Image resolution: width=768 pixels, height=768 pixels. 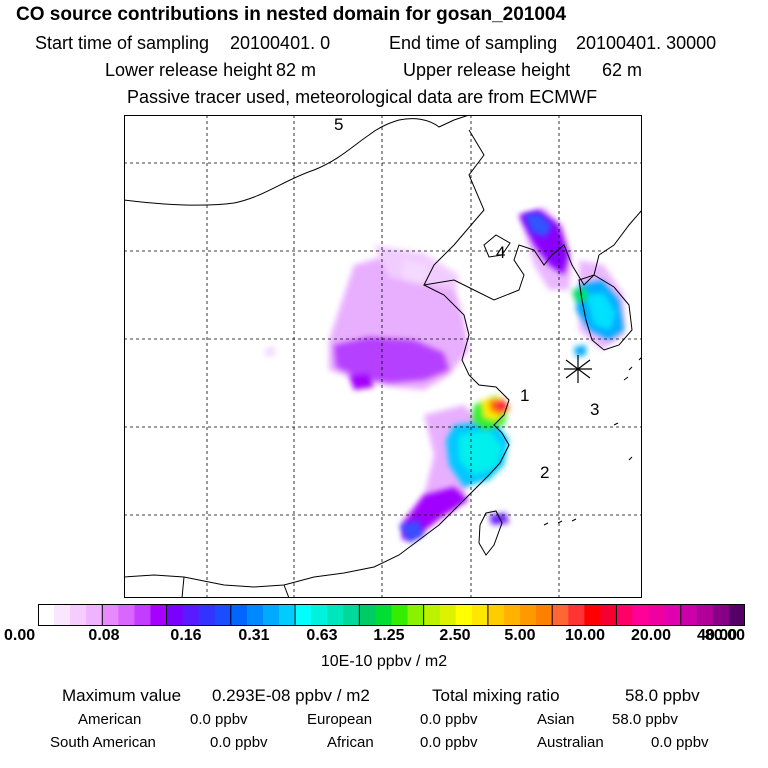 I want to click on max-value-label: Maximum value, so click(x=122, y=695).